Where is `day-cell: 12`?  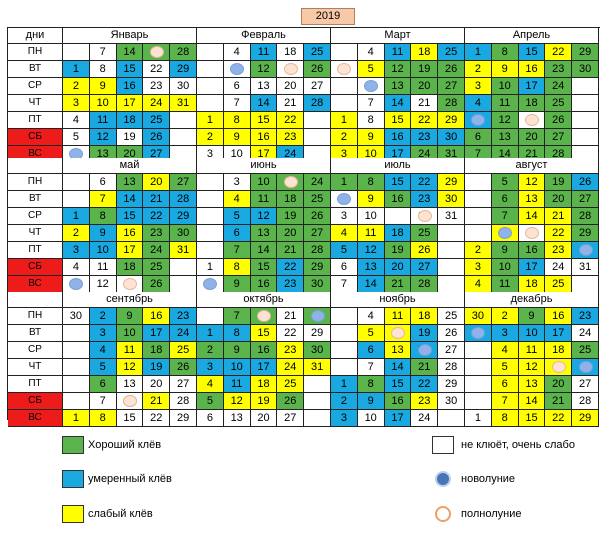
day-cell: 12 is located at coordinates (505, 120).